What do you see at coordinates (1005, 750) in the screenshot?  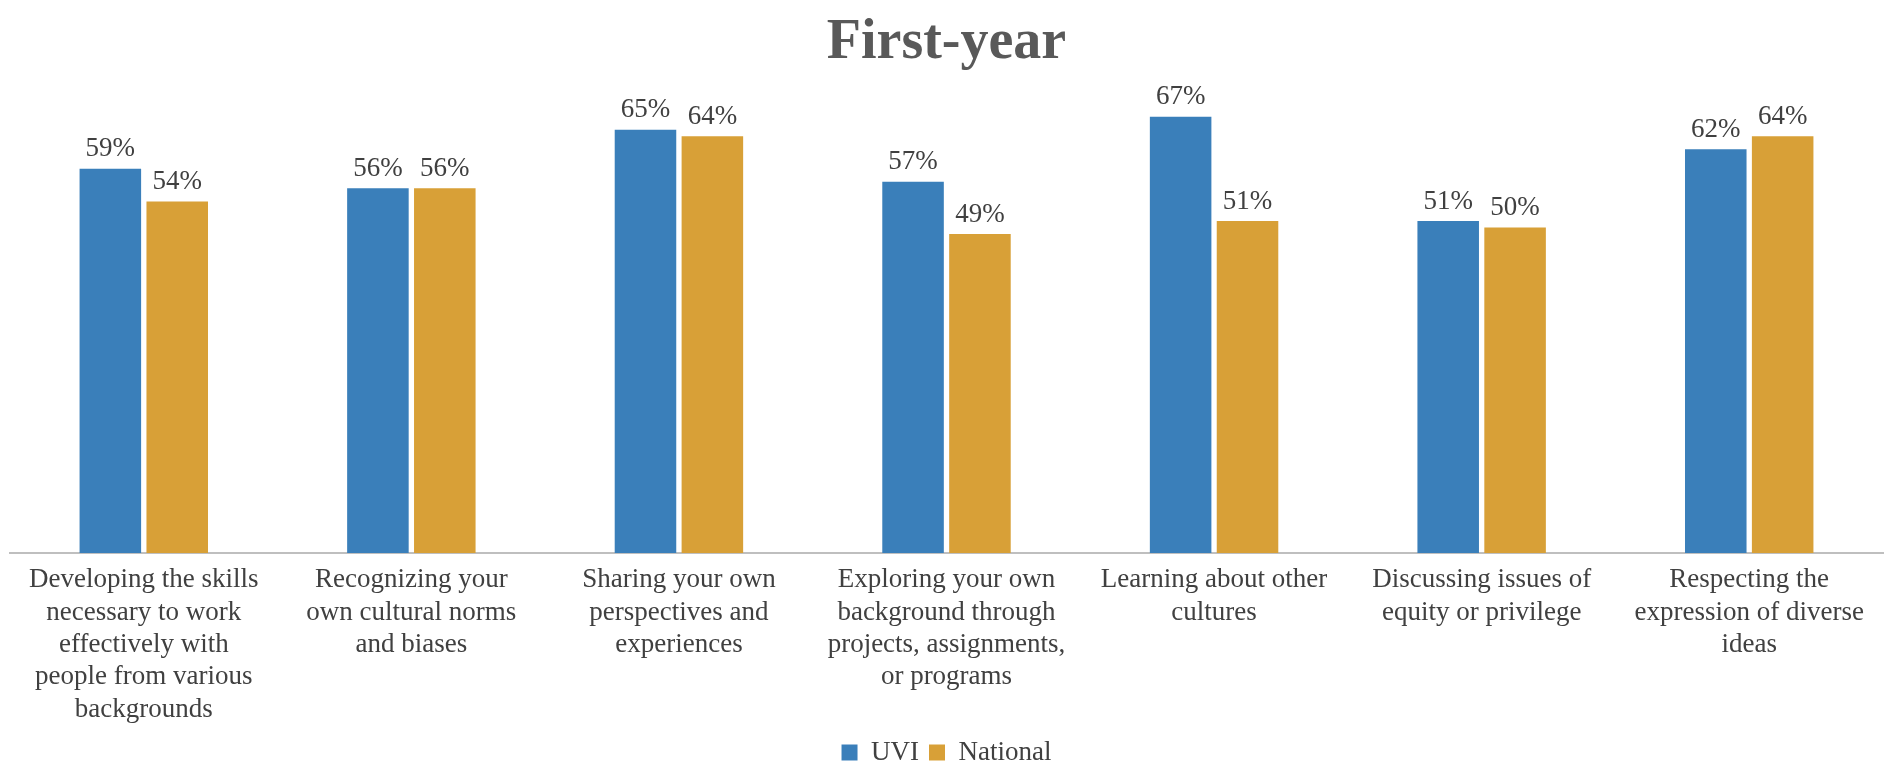 I see `legend-label: National` at bounding box center [1005, 750].